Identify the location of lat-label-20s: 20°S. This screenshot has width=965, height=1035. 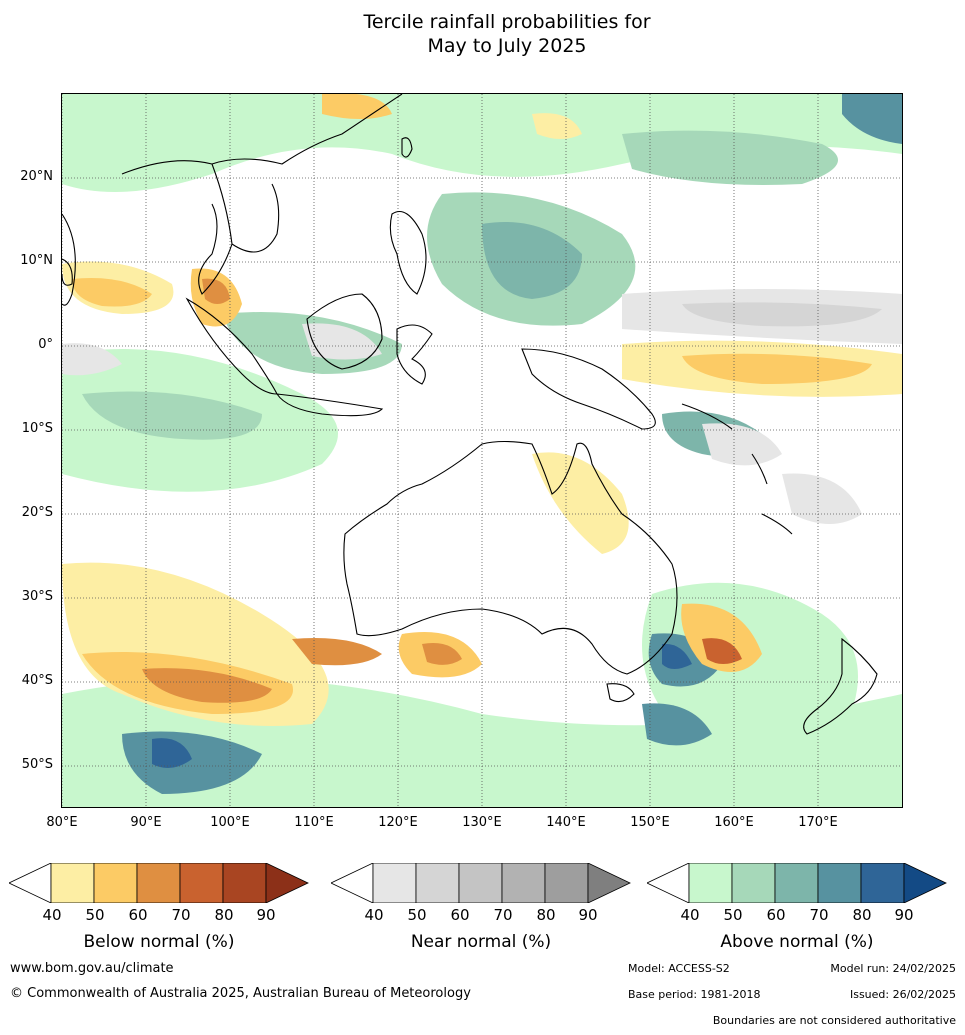
(37, 512).